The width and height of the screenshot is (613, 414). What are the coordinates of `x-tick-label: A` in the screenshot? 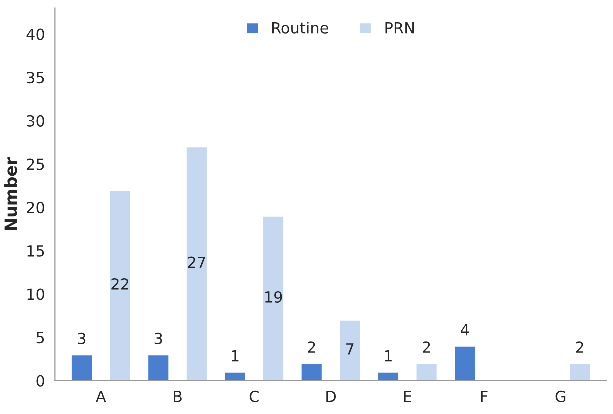 It's located at (101, 396).